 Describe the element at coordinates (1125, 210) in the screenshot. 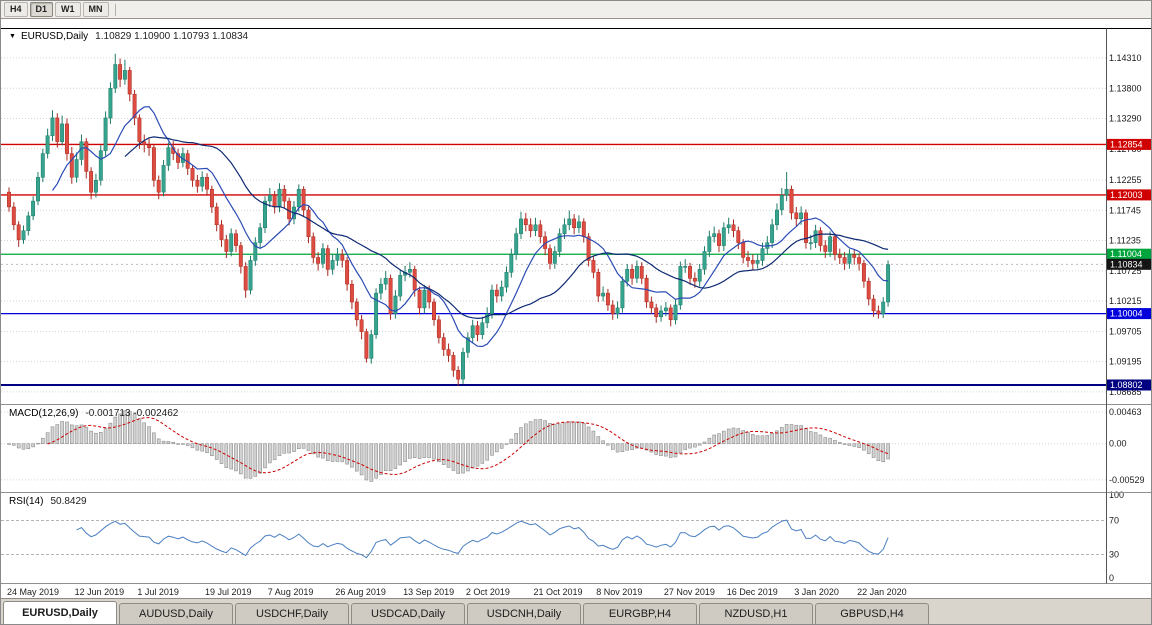

I see `svg-text: 1.11745` at that location.